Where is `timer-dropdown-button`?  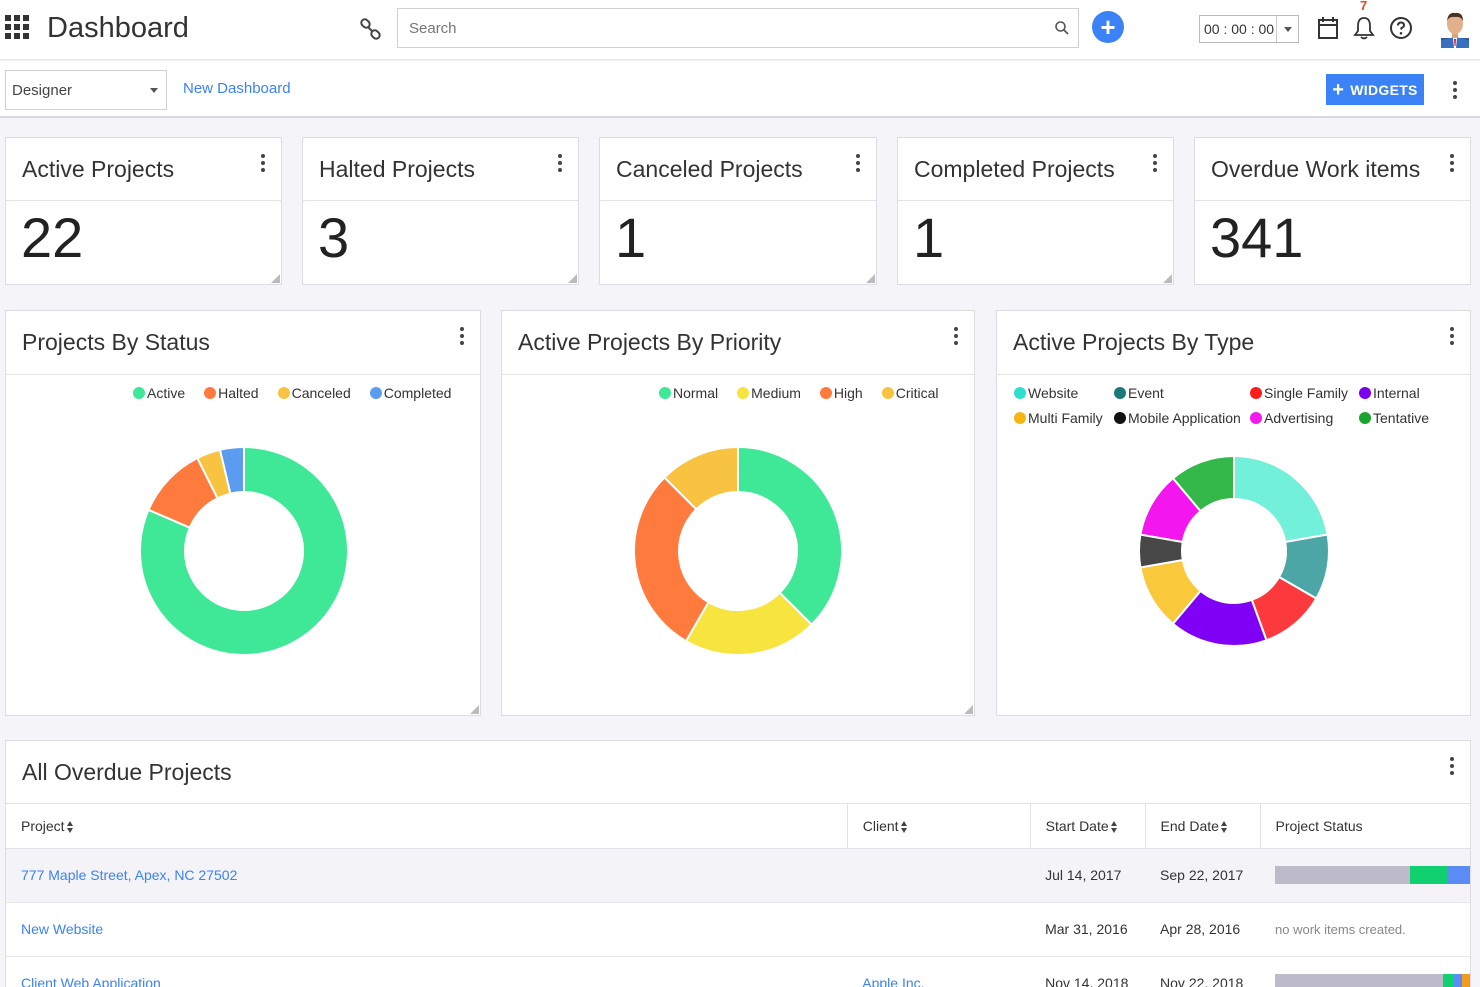 timer-dropdown-button is located at coordinates (1287, 29).